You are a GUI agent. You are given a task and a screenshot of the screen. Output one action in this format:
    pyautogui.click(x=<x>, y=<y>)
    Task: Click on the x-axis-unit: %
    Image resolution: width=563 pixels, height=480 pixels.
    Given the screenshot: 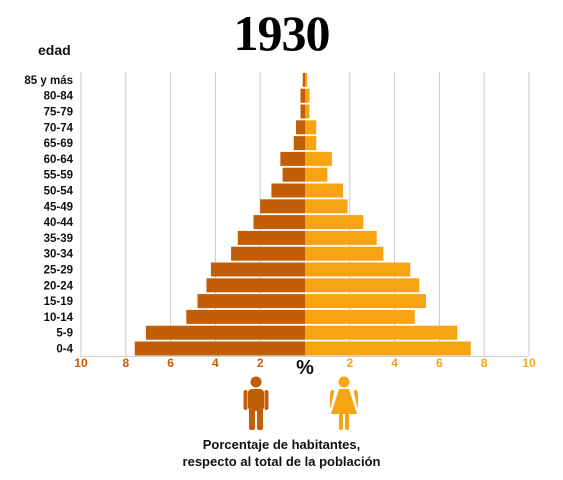 What is the action you would take?
    pyautogui.click(x=305, y=368)
    